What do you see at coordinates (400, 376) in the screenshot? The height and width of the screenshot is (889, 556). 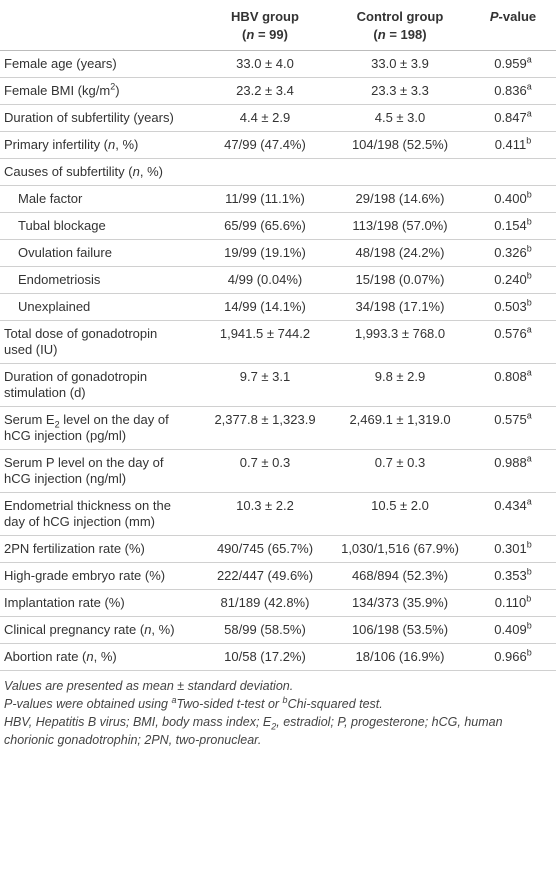 I see `cell-text: 9.8 ± 2.9` at bounding box center [400, 376].